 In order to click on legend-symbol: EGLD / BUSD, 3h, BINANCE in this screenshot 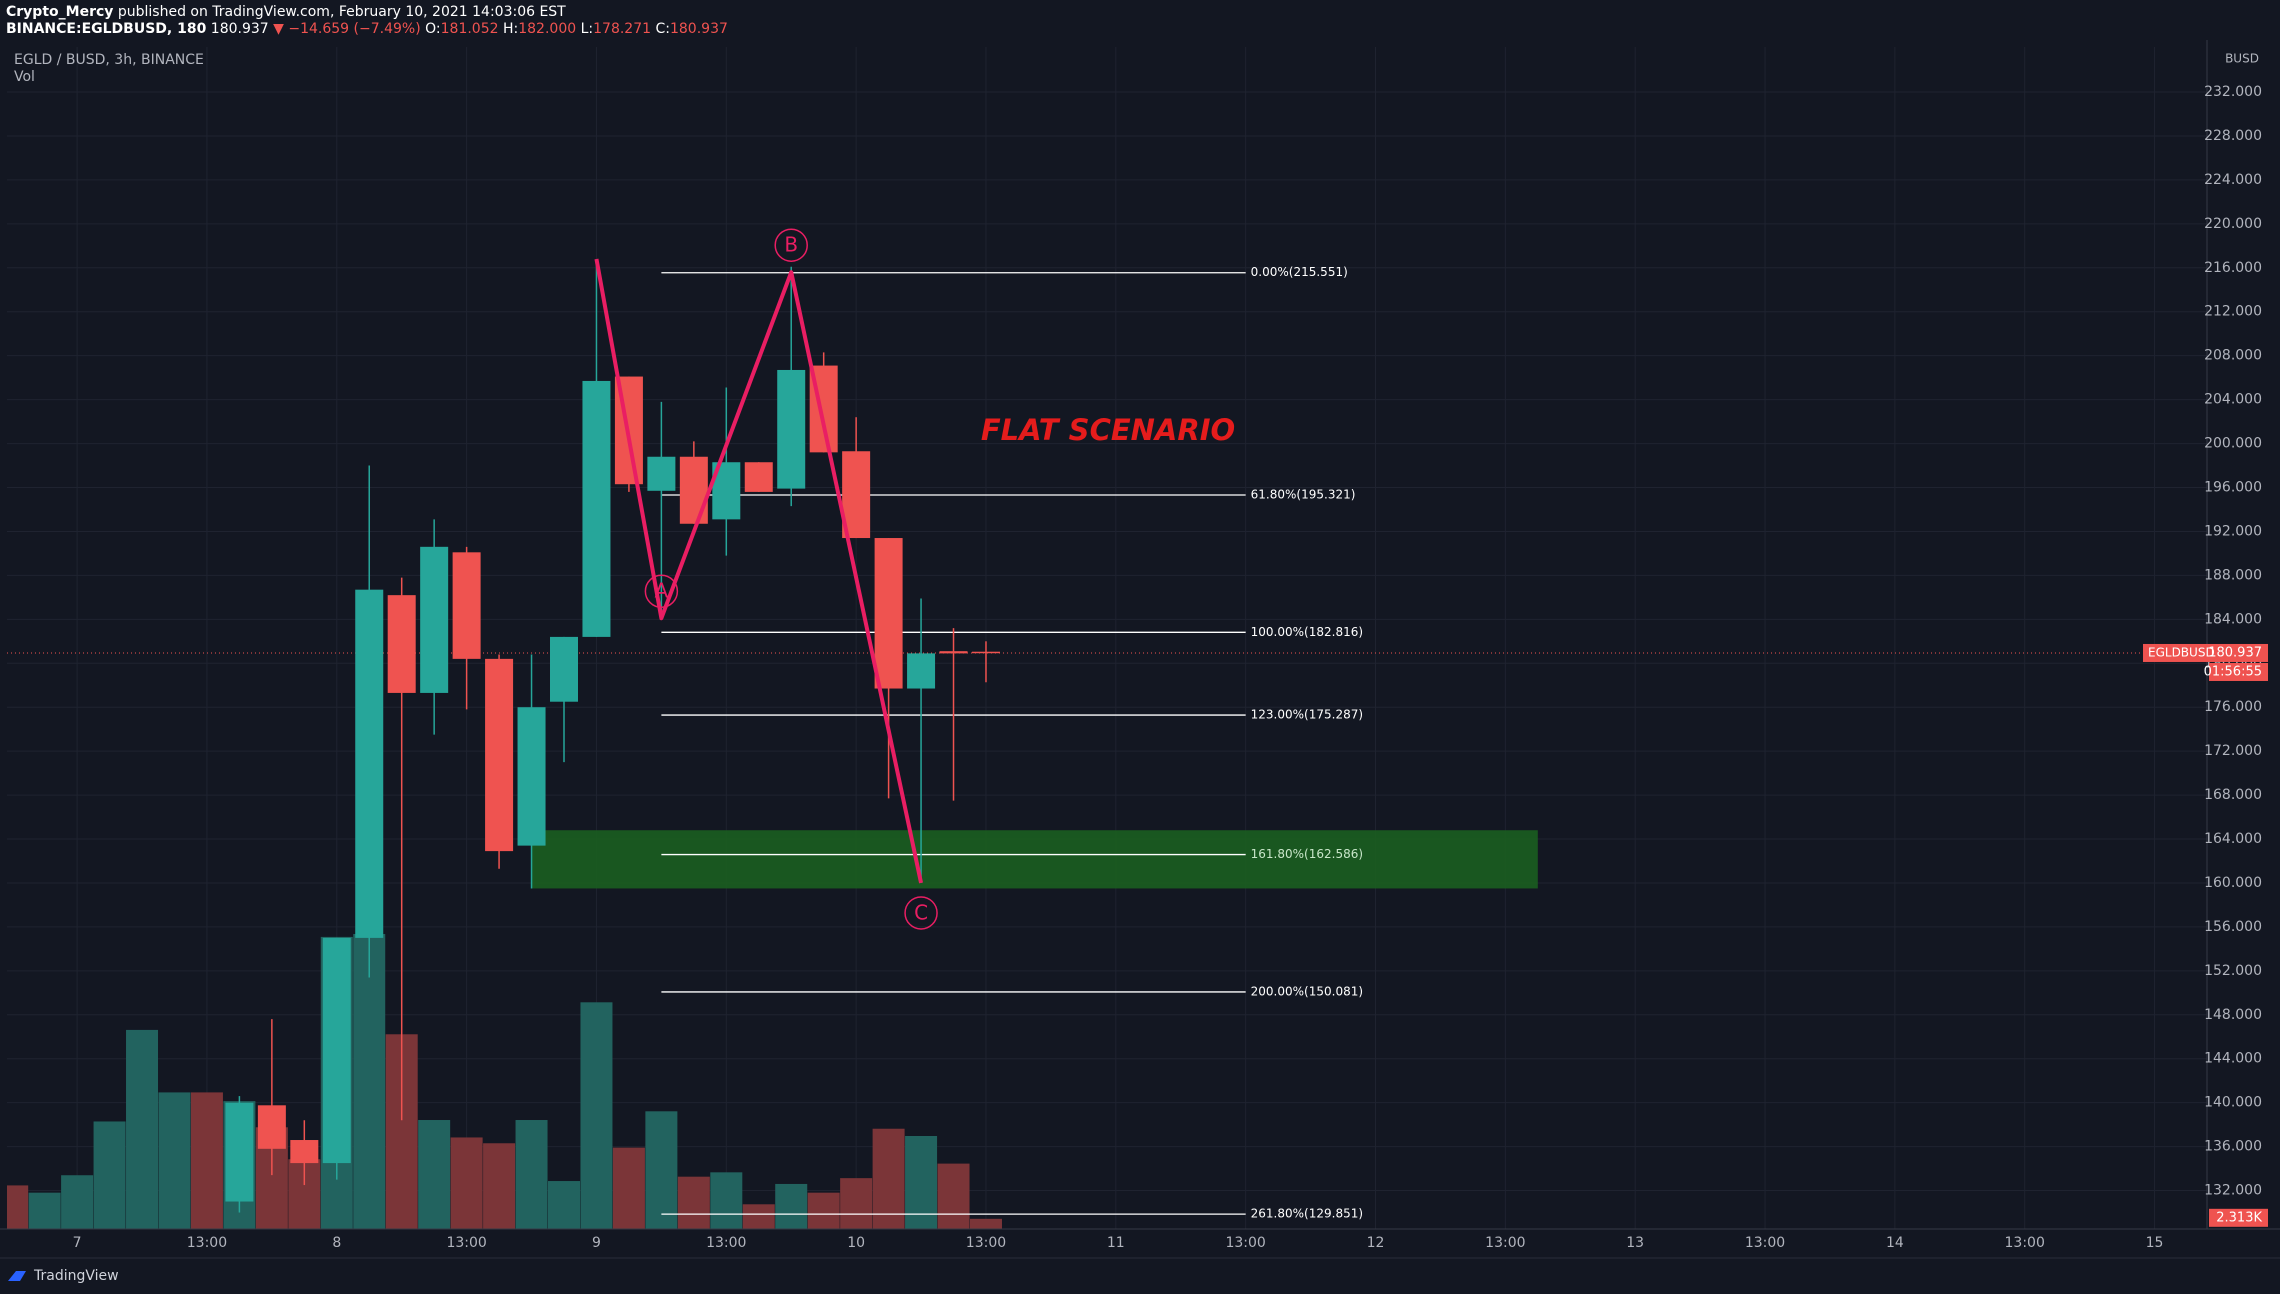, I will do `click(109, 60)`.